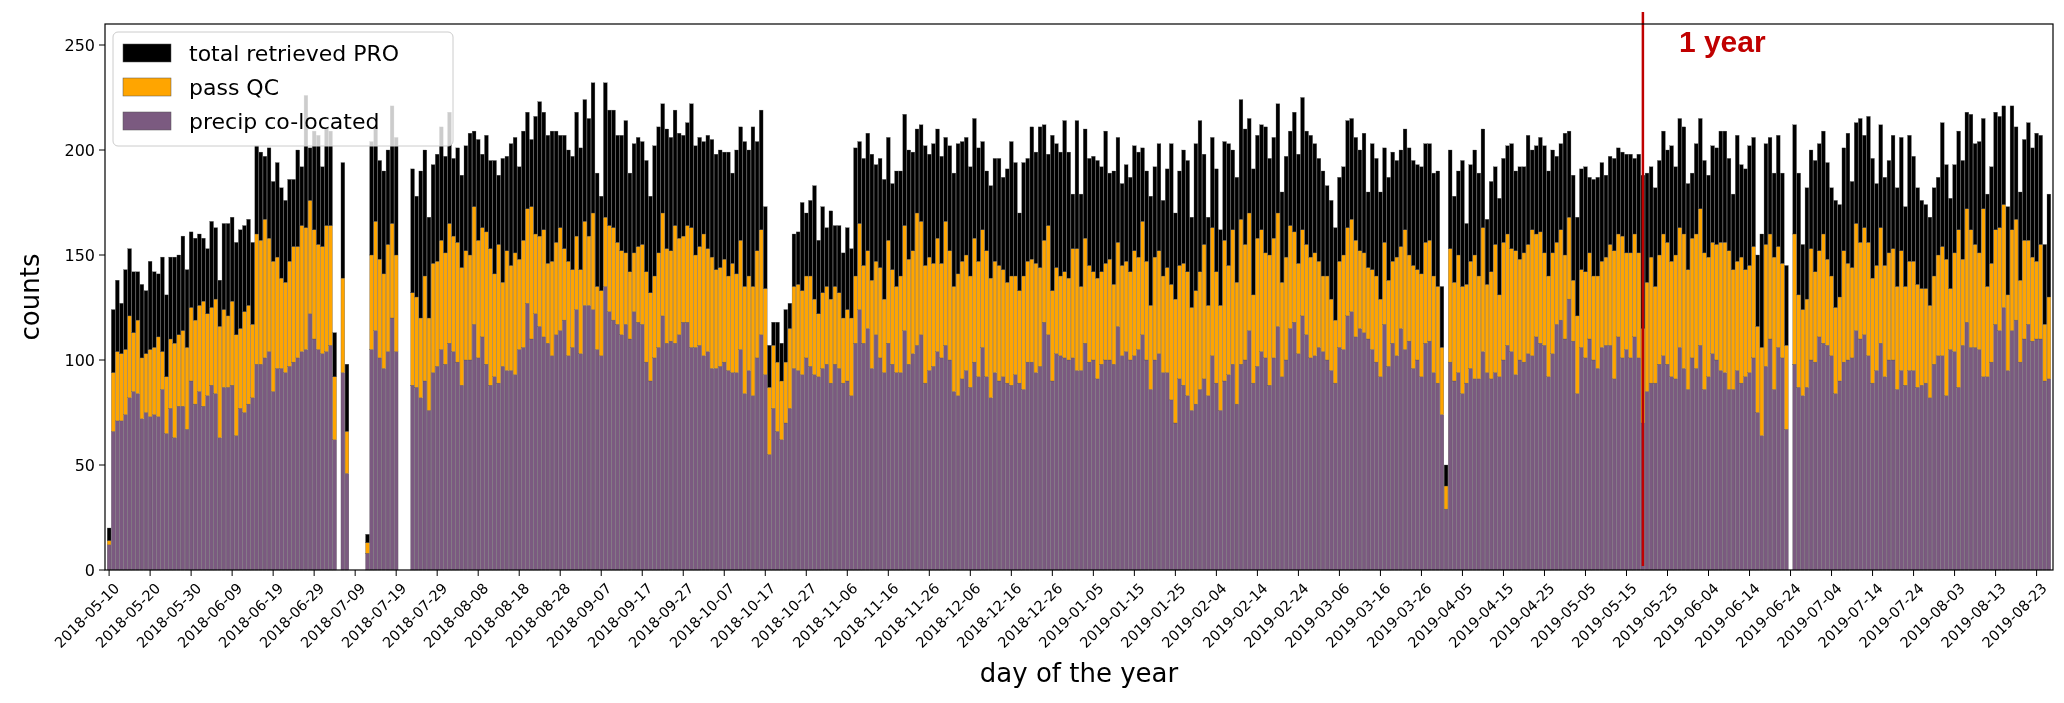  What do you see at coordinates (294, 53) in the screenshot?
I see `legend-label: total retrieved PRO` at bounding box center [294, 53].